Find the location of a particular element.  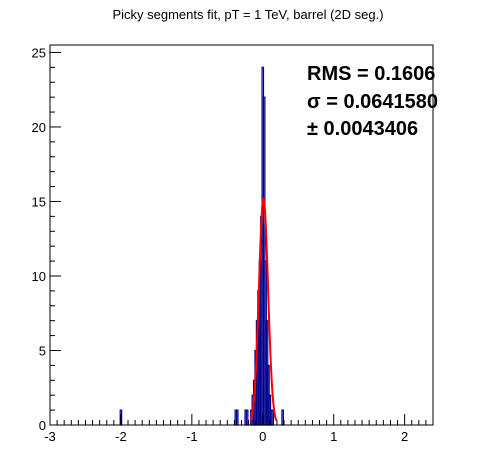

y-tick-label: 20 is located at coordinates (39, 127).